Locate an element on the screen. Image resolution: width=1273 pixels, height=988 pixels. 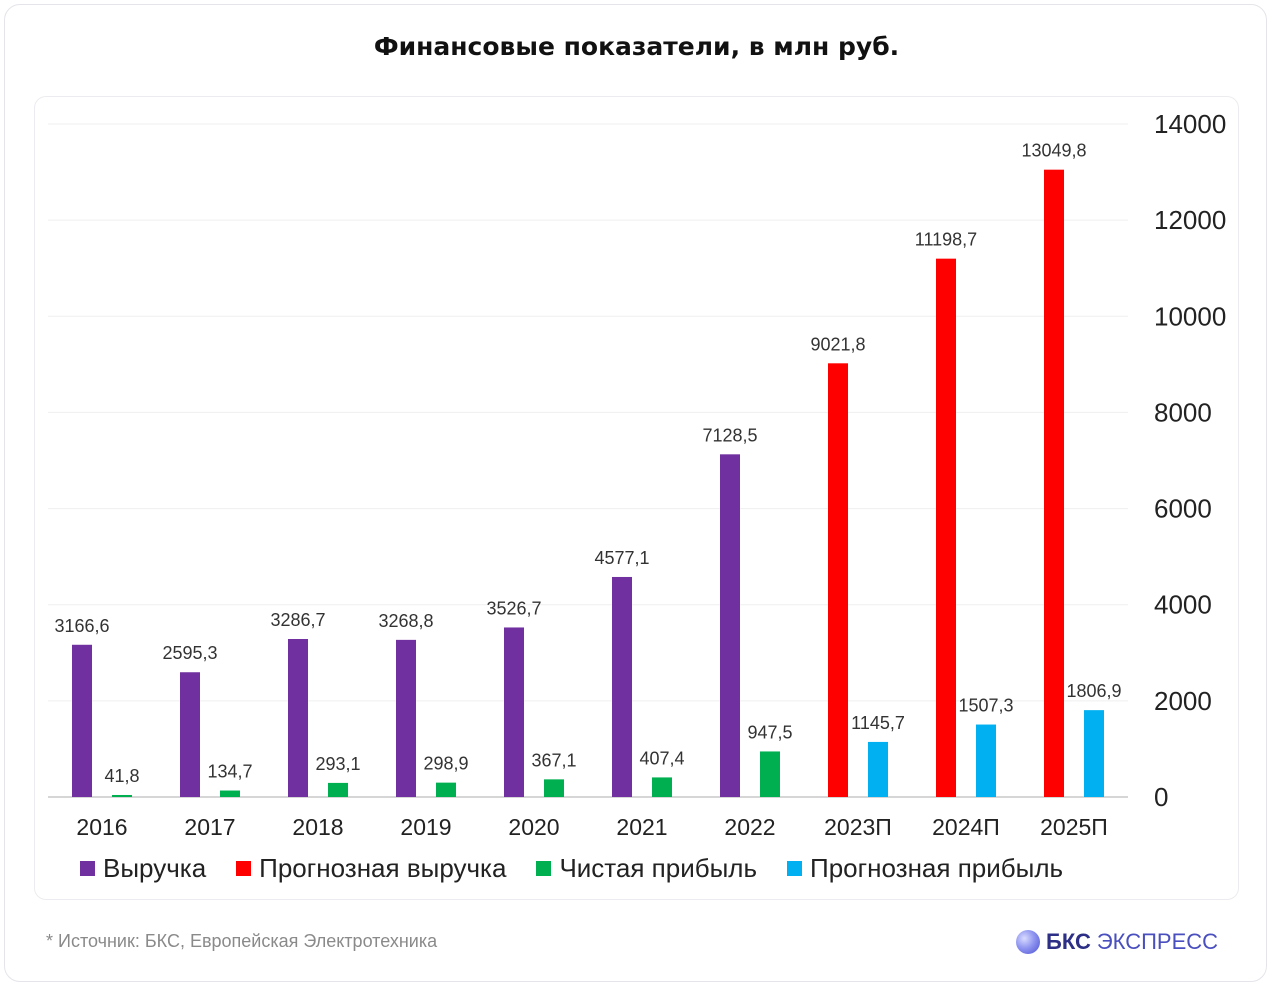
x-tick-label: 2016 is located at coordinates (101, 827).